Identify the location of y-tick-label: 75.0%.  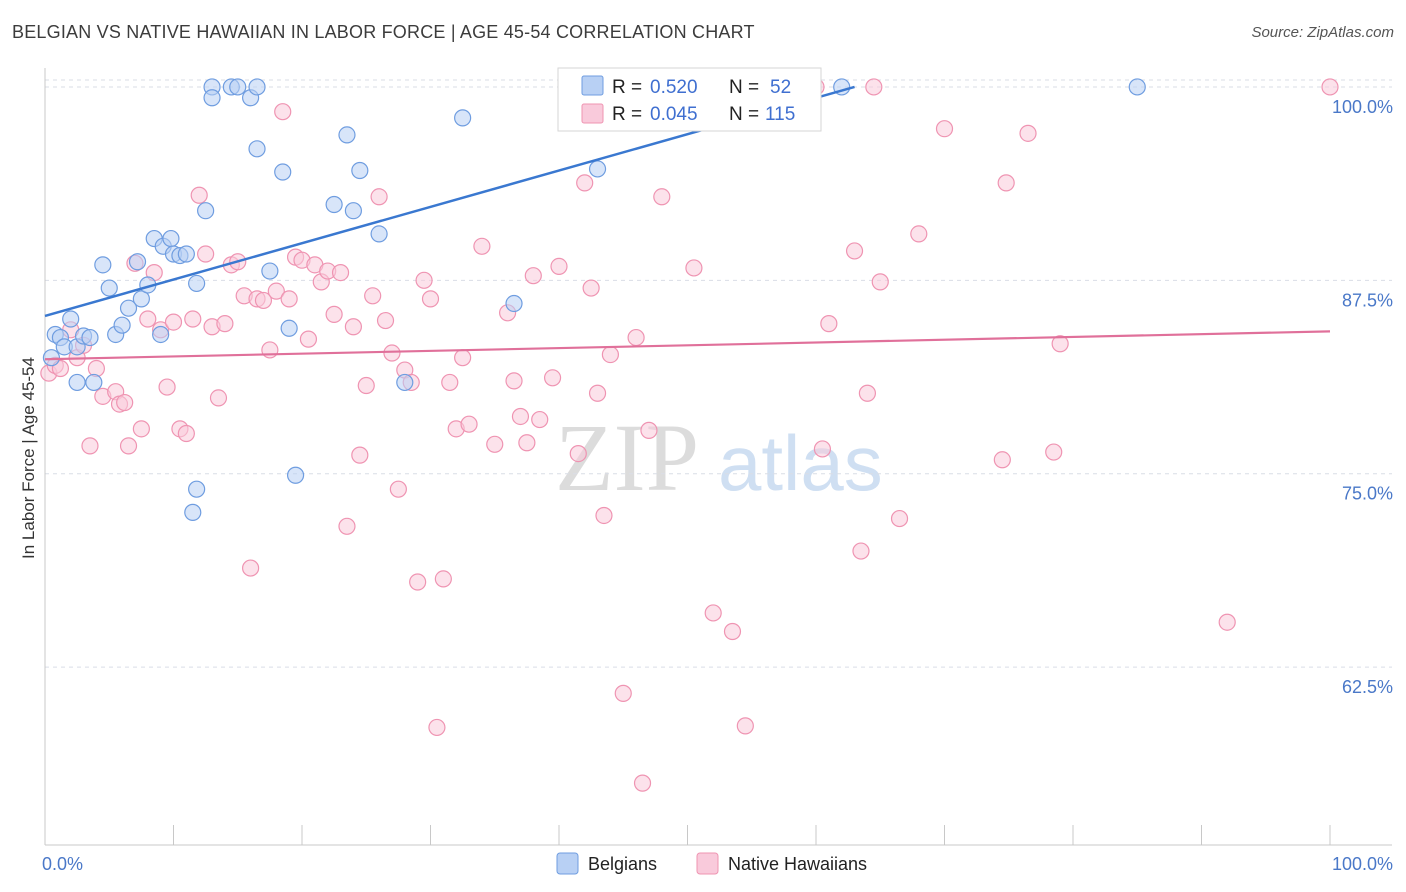
(1367, 494).